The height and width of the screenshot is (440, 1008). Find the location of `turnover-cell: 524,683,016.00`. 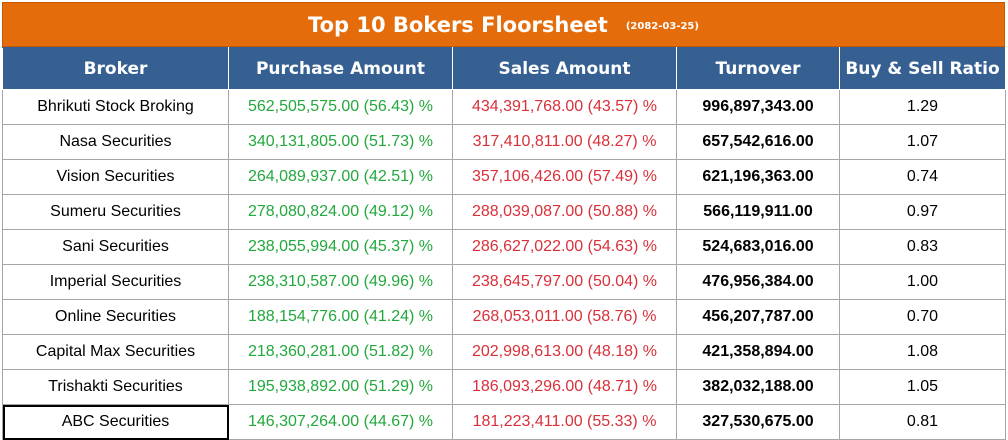

turnover-cell: 524,683,016.00 is located at coordinates (758, 247).